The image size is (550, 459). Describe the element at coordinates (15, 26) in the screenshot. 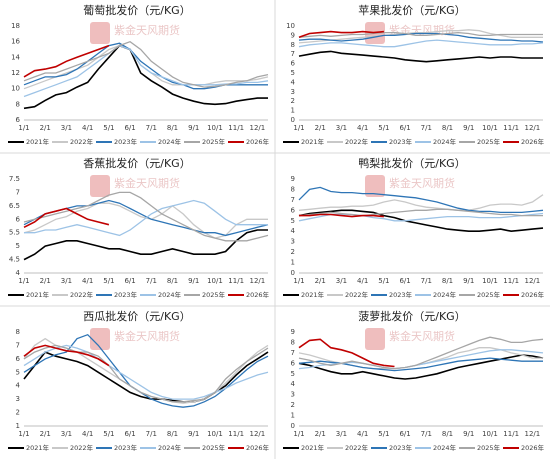

I see `y-tick-label: 18` at that location.